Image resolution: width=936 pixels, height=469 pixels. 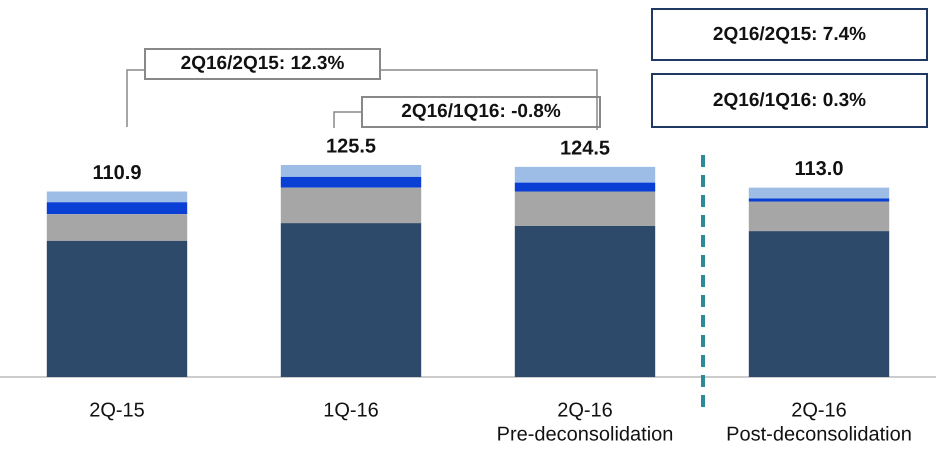 What do you see at coordinates (117, 411) in the screenshot?
I see `x-tick-label: 2Q-15` at bounding box center [117, 411].